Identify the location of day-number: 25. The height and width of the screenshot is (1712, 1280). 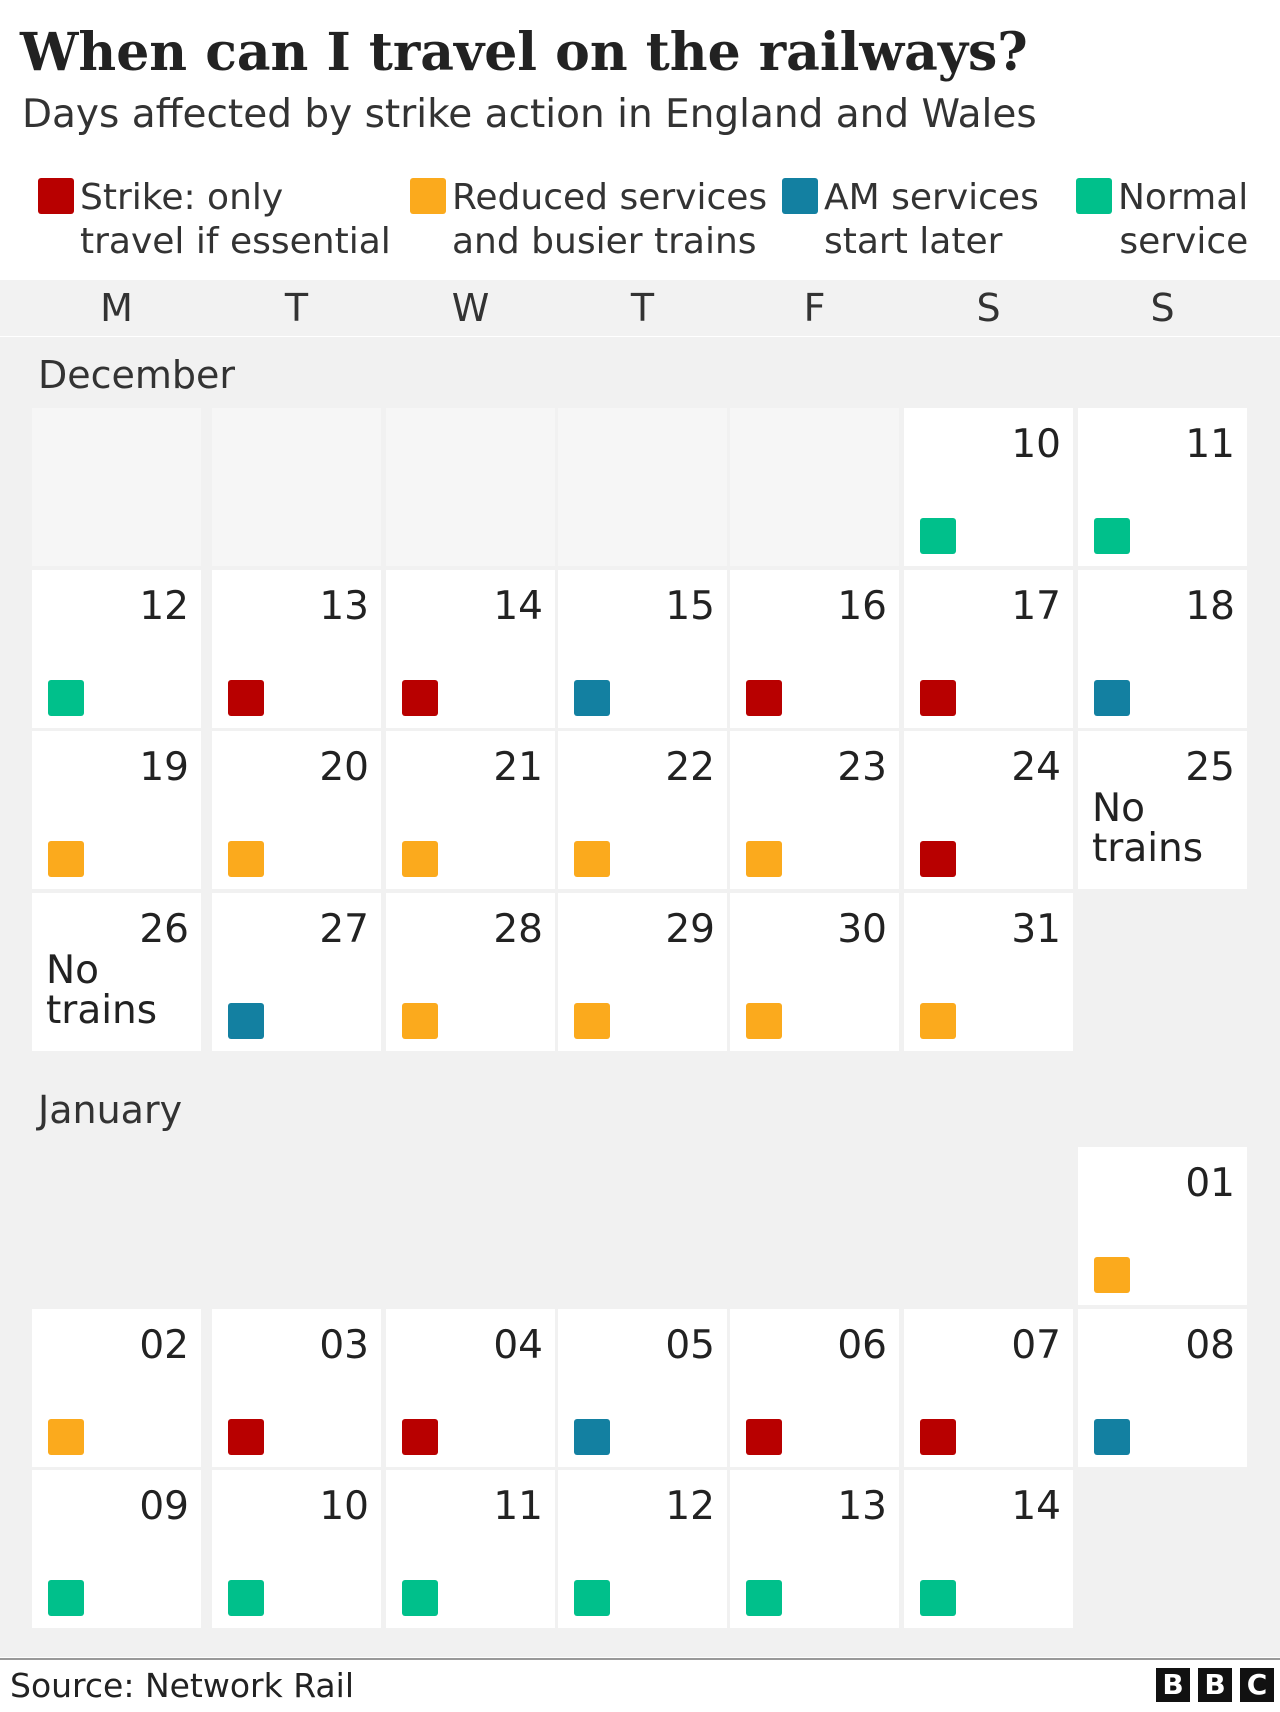
(1210, 767).